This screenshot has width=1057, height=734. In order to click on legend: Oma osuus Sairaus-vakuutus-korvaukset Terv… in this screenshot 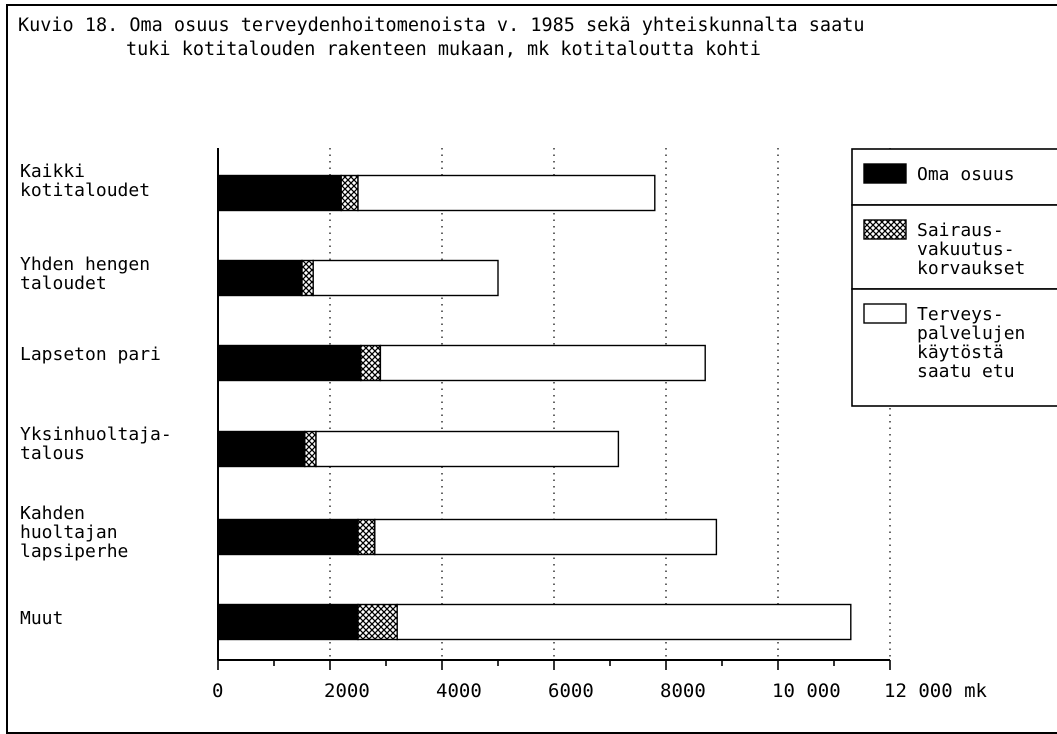, I will do `click(954, 277)`.